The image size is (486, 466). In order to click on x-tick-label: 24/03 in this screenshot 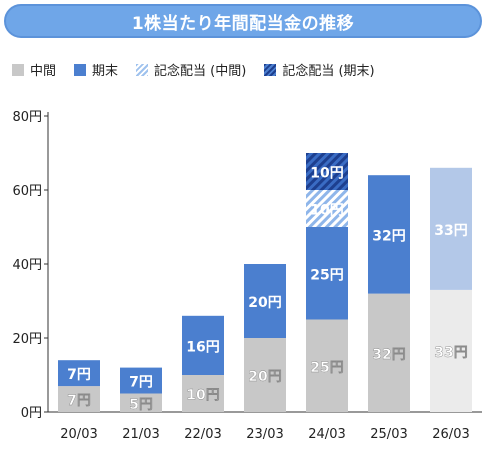, I will do `click(326, 434)`.